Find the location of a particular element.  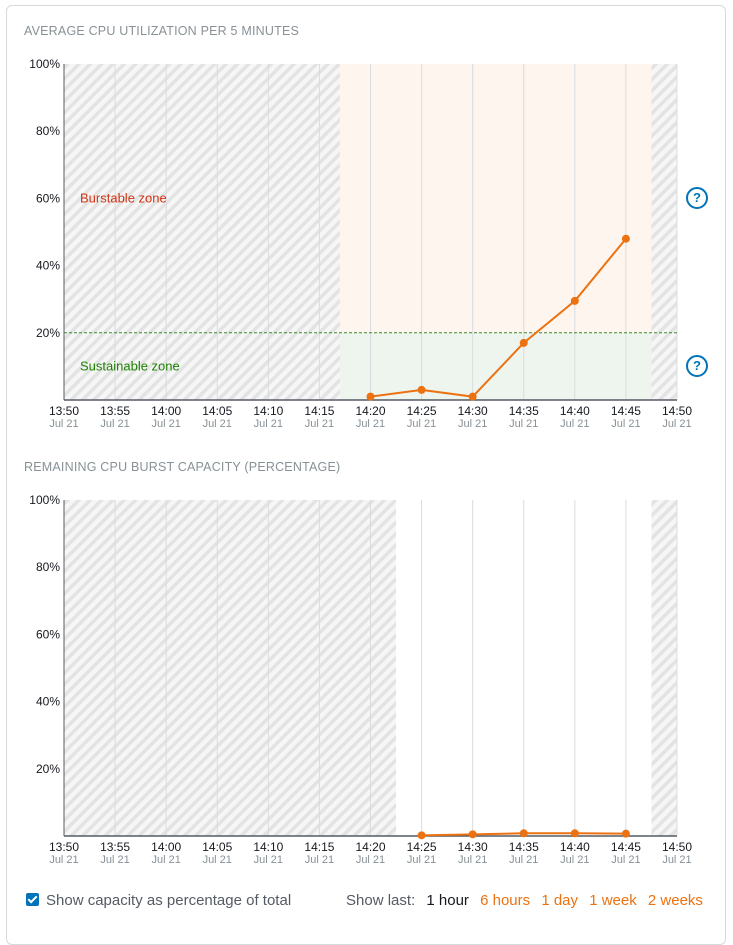

range-option-6-hours: 6 hours is located at coordinates (505, 900).